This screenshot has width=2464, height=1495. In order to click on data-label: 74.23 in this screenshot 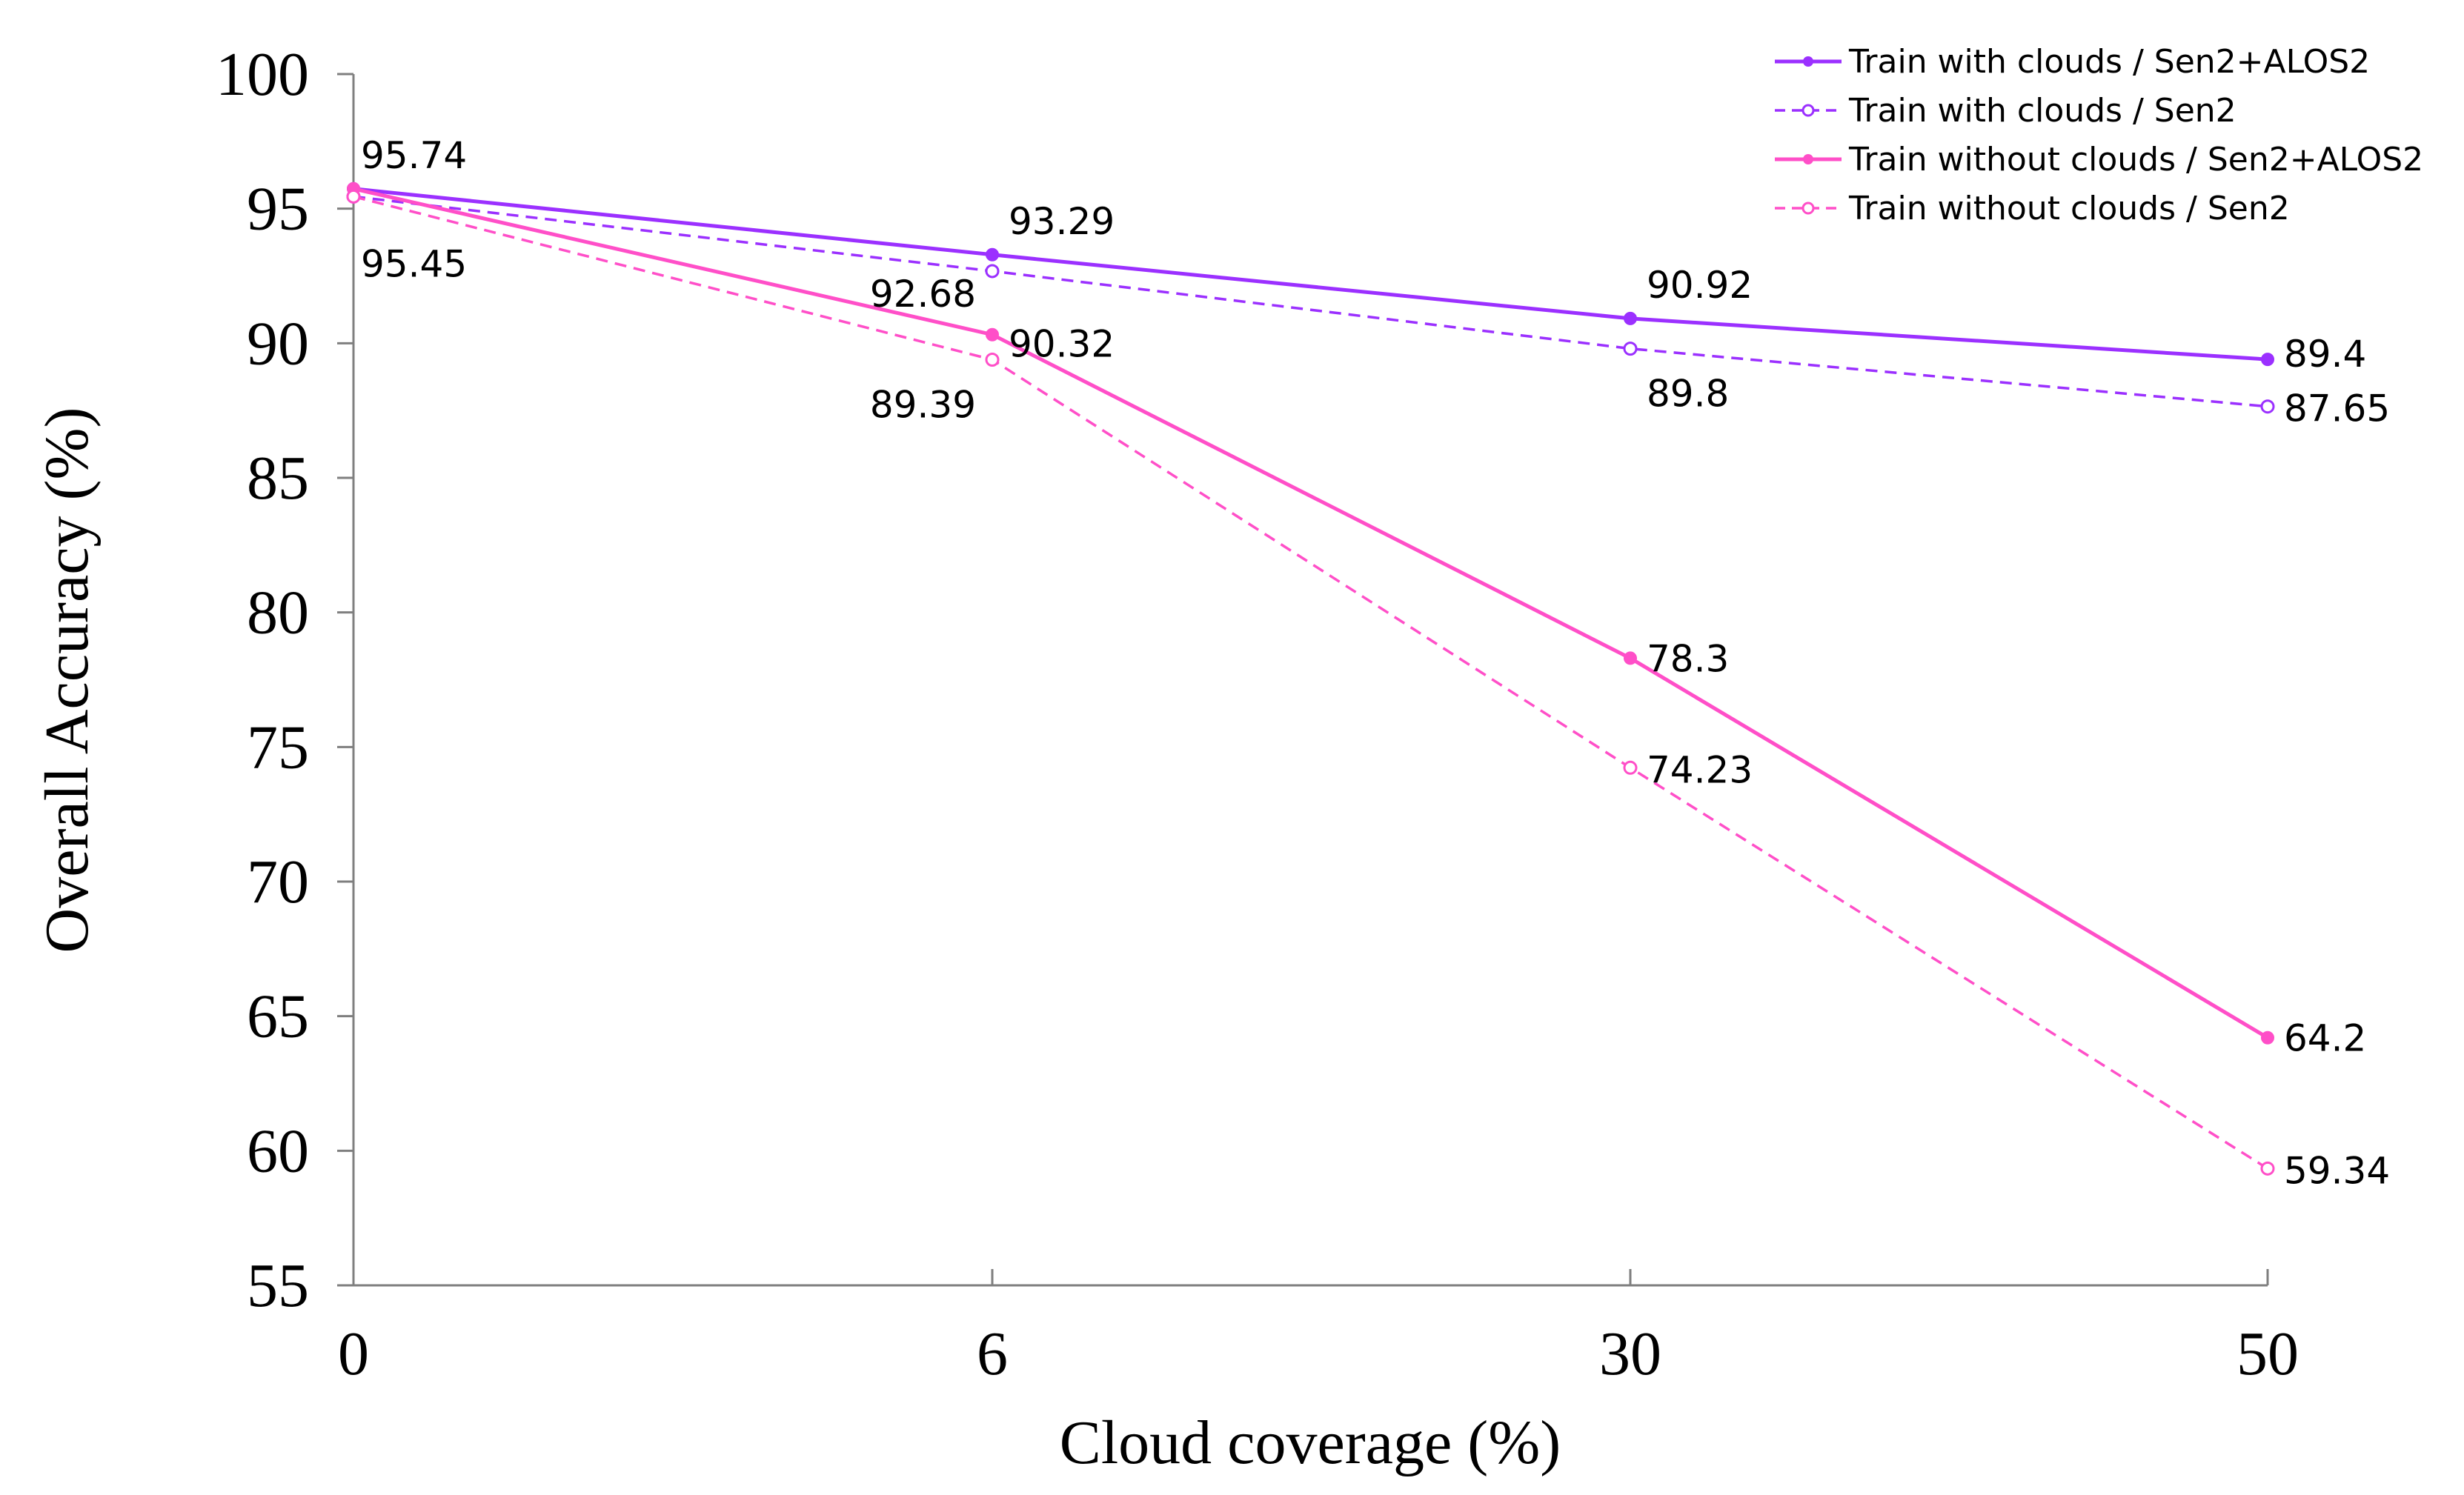, I will do `click(1700, 769)`.